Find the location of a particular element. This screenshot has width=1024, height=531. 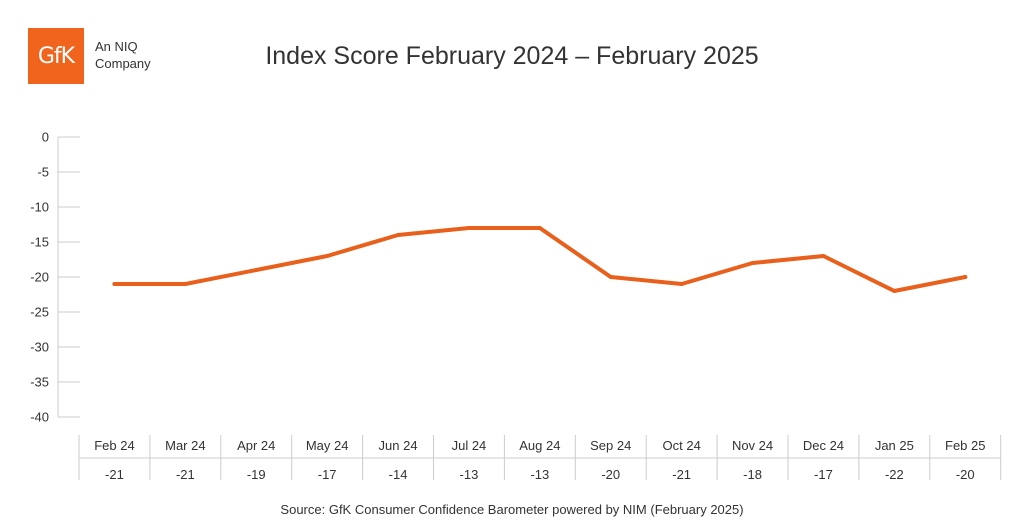

logo-text: GfK is located at coordinates (56, 56).